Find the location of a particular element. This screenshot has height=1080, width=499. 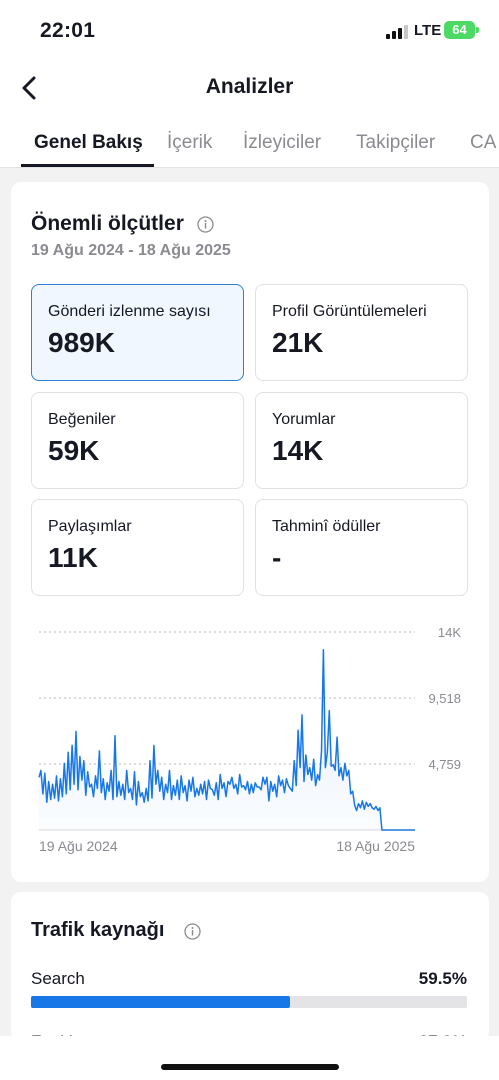

battery-icon: 64 is located at coordinates (459, 30).